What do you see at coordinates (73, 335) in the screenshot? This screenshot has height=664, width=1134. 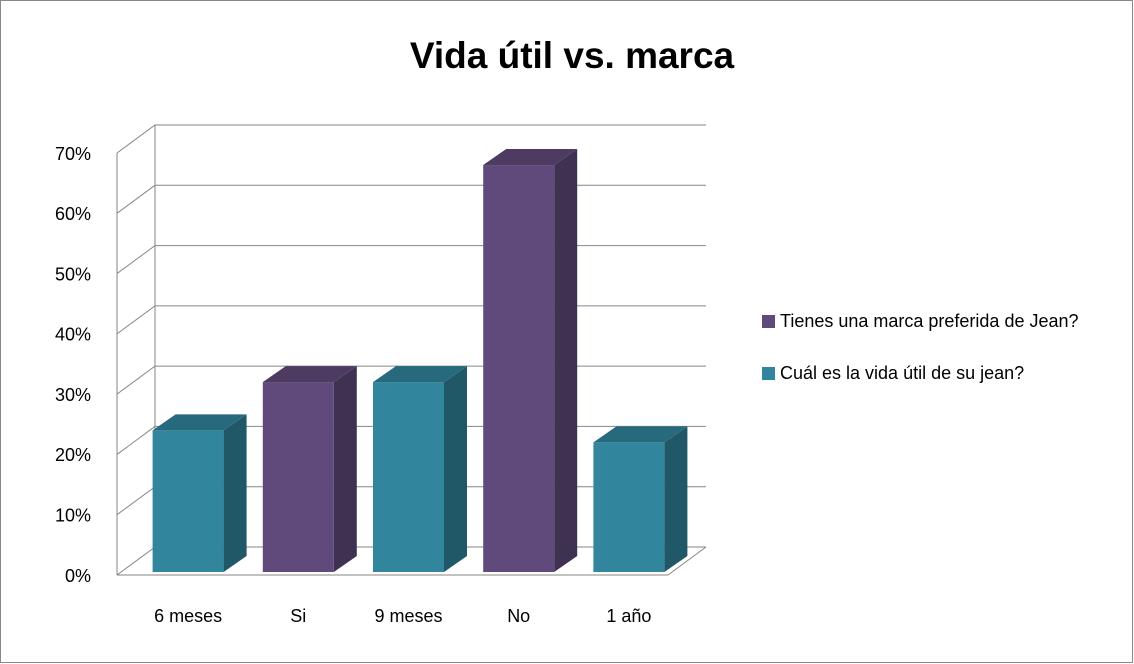 I see `y-tick-label: 40%` at bounding box center [73, 335].